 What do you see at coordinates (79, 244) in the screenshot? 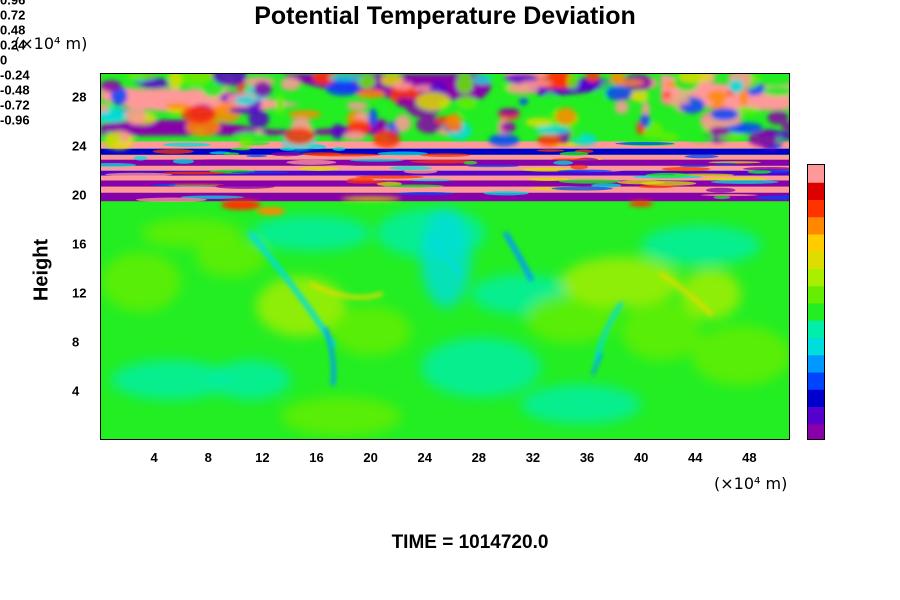
I see `y-tick-label: 16` at bounding box center [79, 244].